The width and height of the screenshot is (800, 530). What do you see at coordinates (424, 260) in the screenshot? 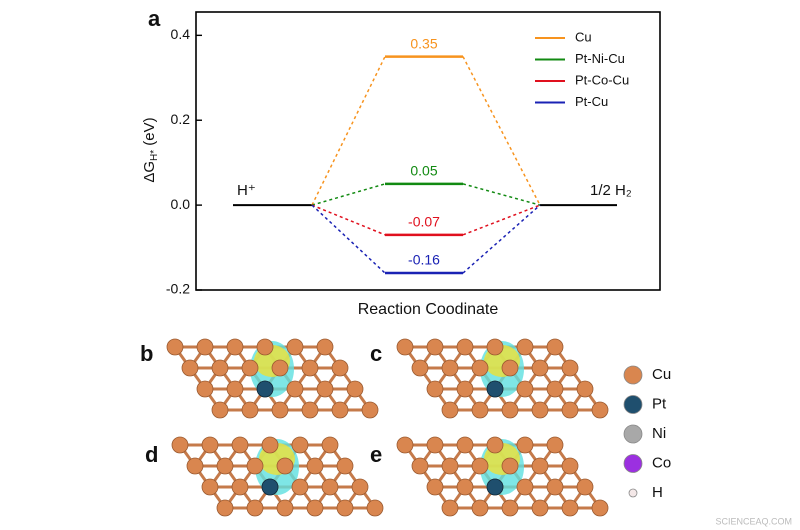
I see `value-label: -0.16` at bounding box center [424, 260].